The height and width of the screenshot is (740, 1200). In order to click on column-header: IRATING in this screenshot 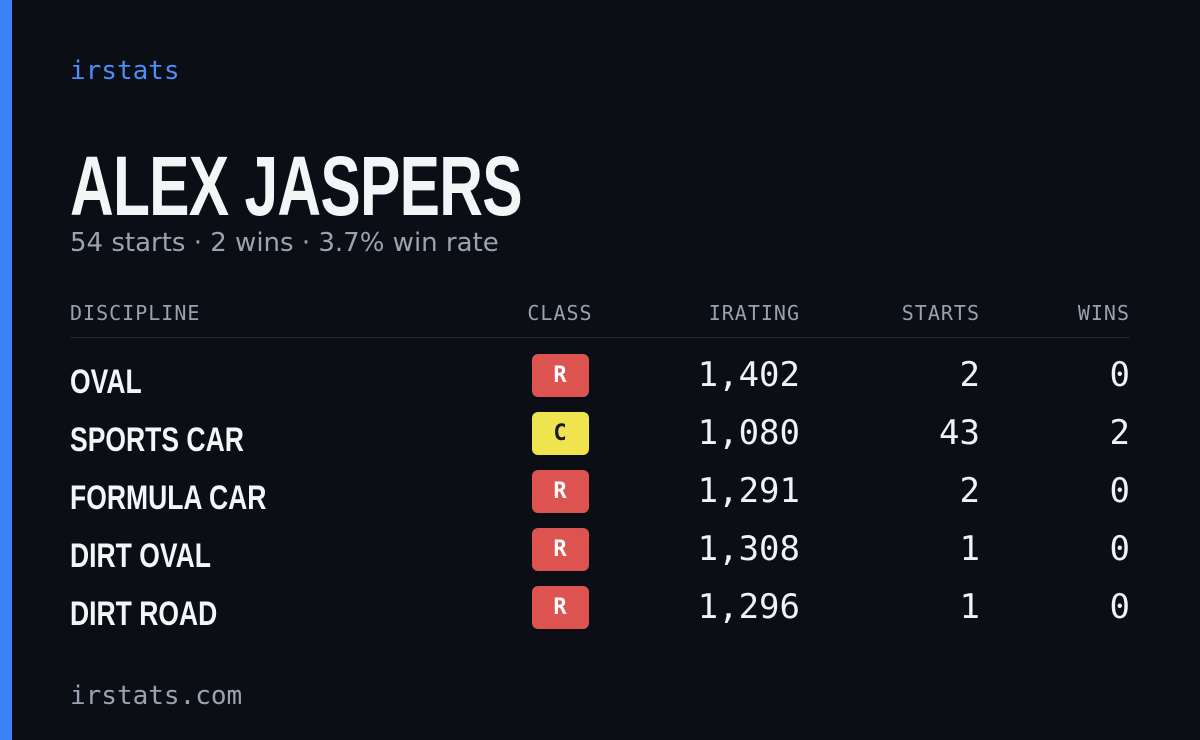, I will do `click(754, 313)`.